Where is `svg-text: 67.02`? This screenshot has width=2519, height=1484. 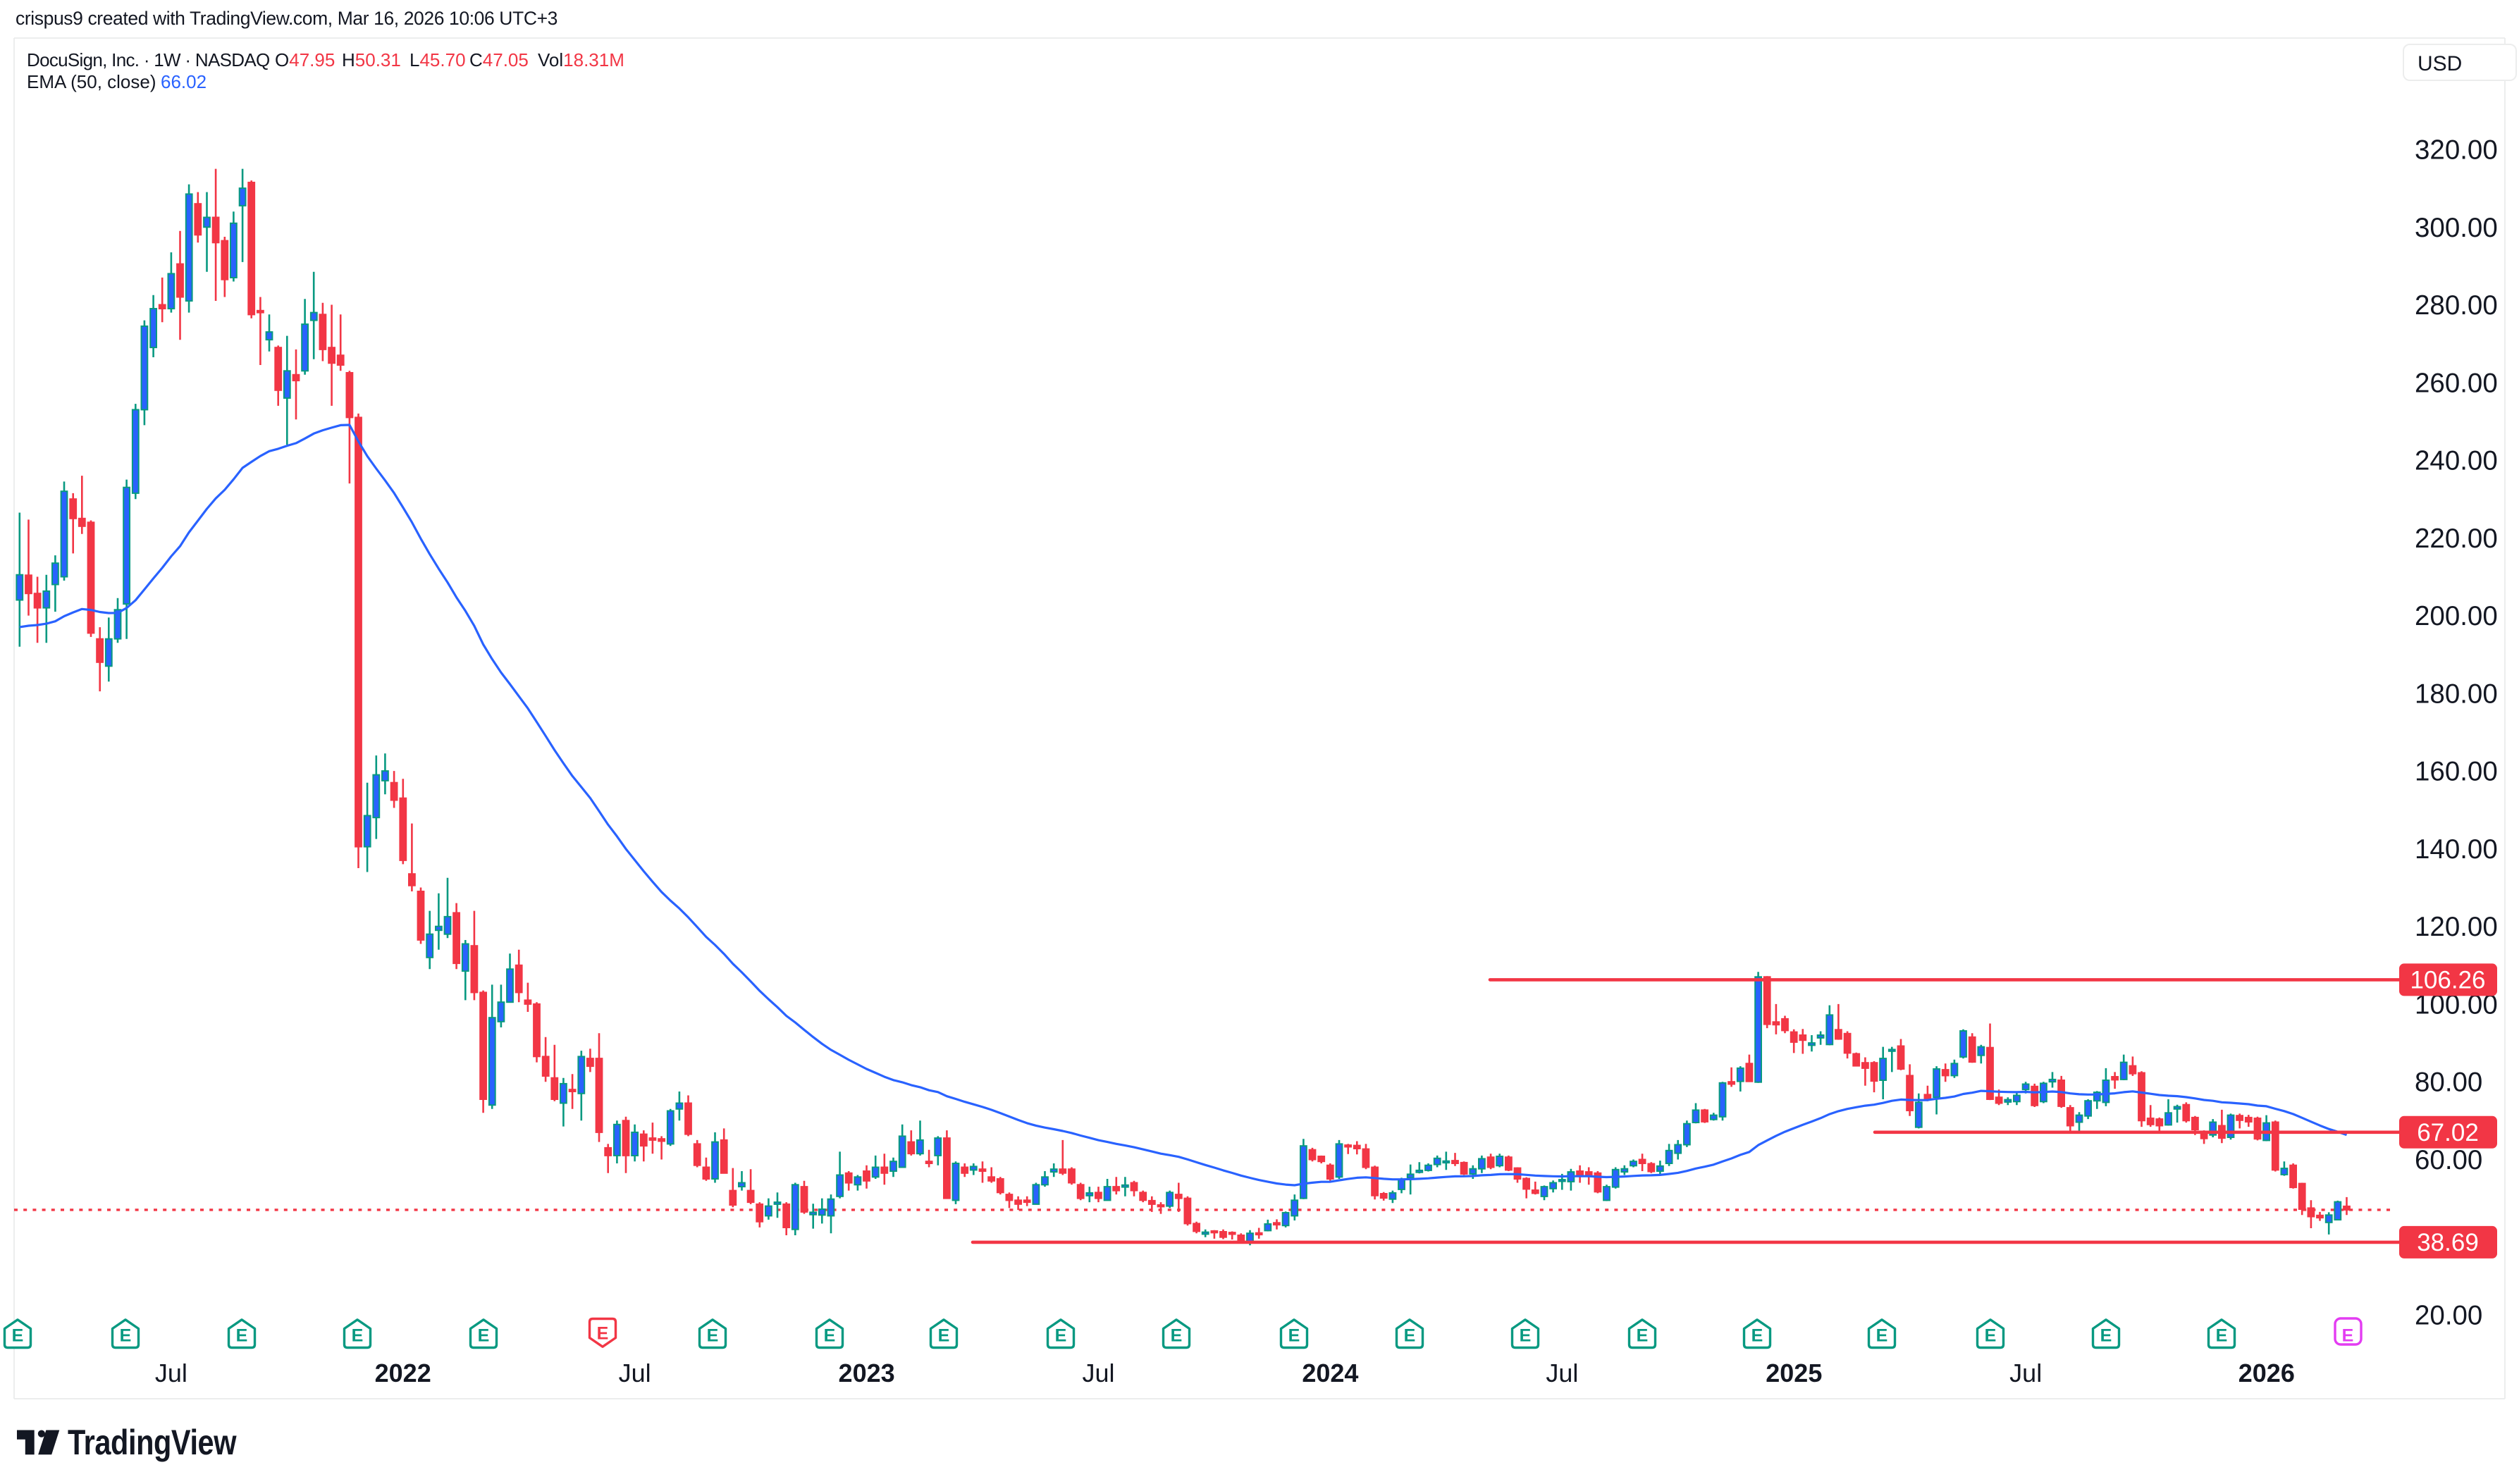
svg-text: 67.02 is located at coordinates (2448, 1132).